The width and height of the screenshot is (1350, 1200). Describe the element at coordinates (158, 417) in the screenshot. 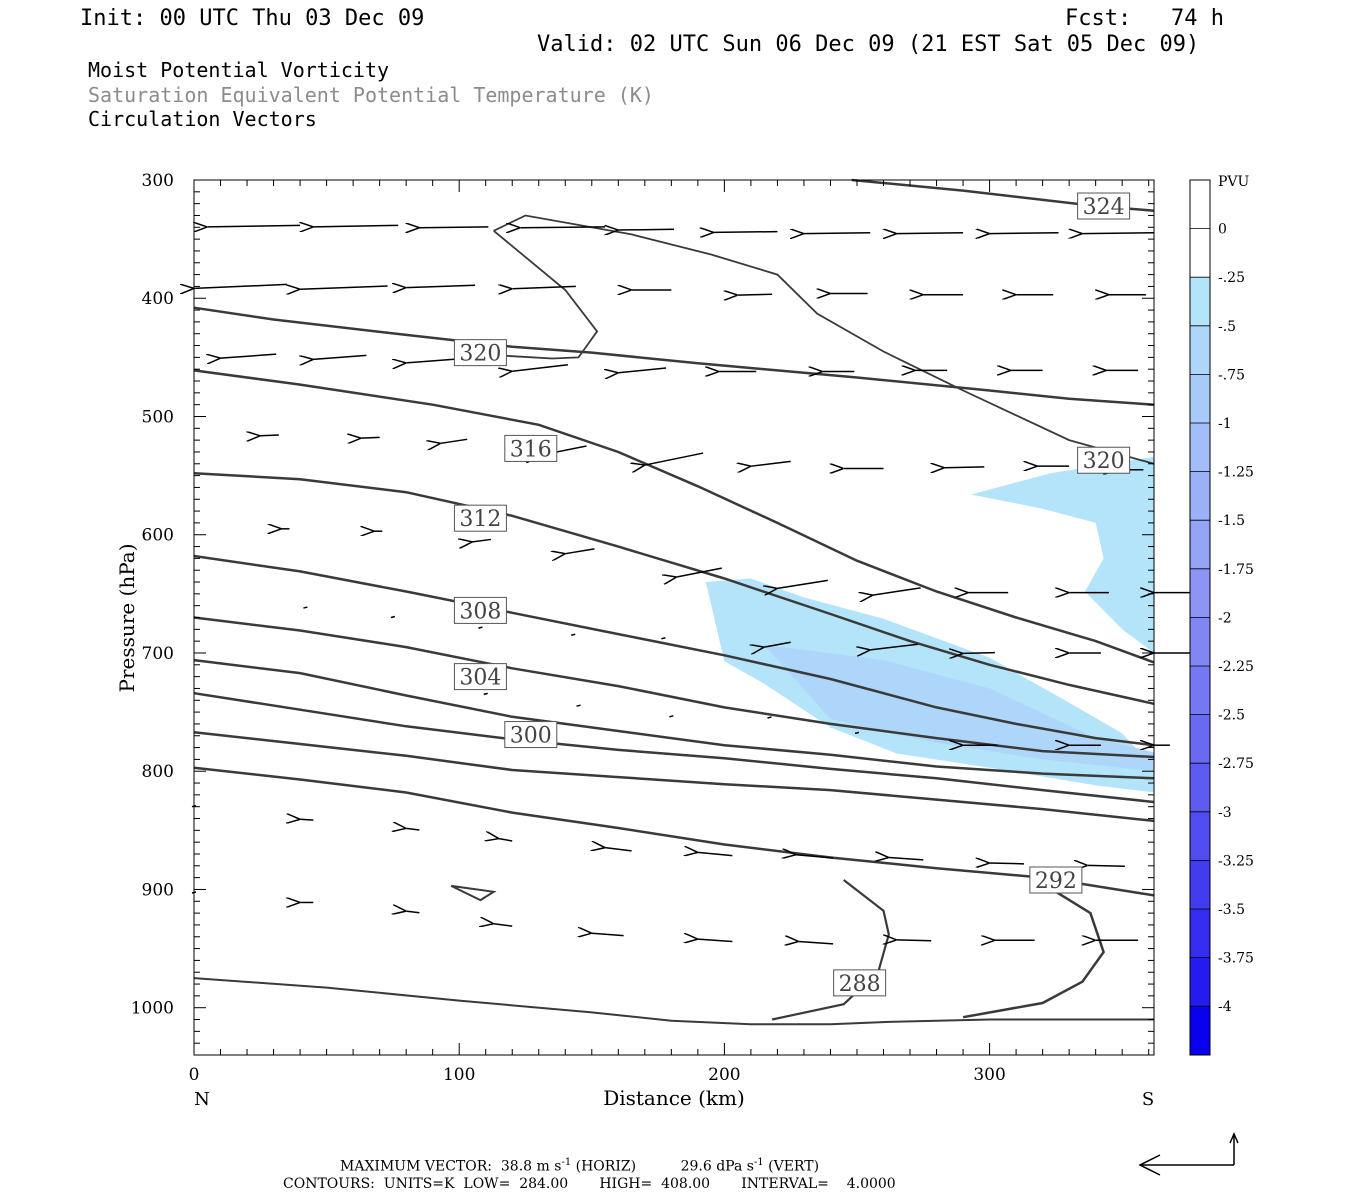

I see `y-tick-label: 500` at that location.